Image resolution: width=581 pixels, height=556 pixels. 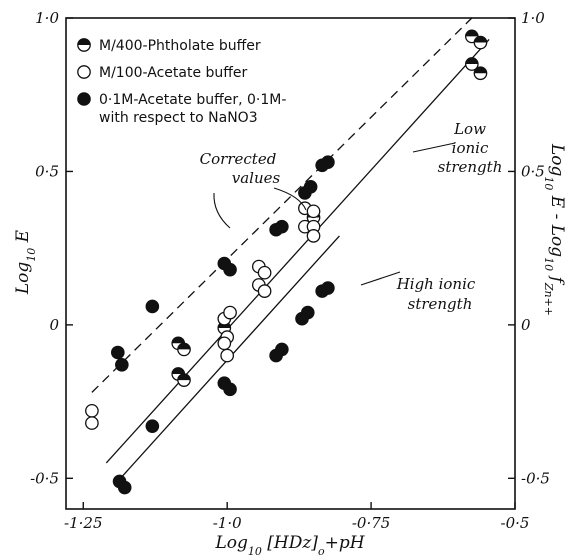 What do you see at coordinates (515, 523) in the screenshot?
I see `x-tick-label: -0·5` at bounding box center [515, 523].